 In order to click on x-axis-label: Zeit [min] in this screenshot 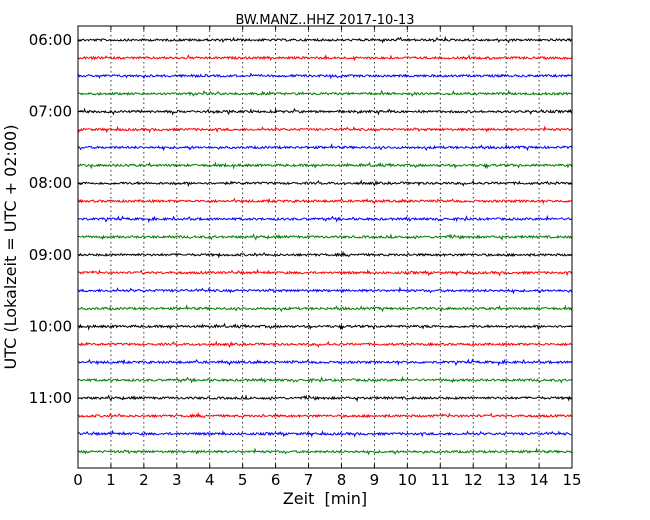, I will do `click(325, 498)`.